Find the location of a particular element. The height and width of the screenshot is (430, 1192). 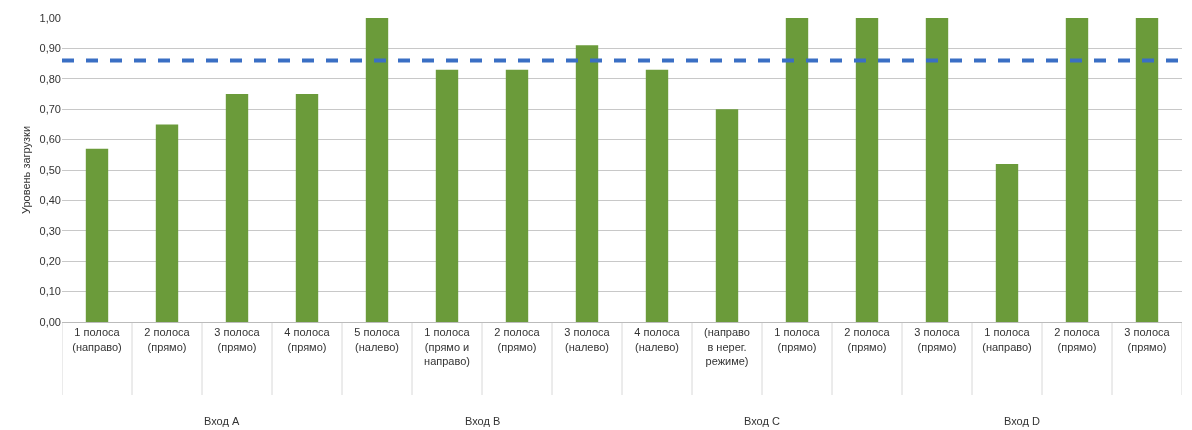

x-tick-label: 5 полоса (налево) is located at coordinates (377, 339).